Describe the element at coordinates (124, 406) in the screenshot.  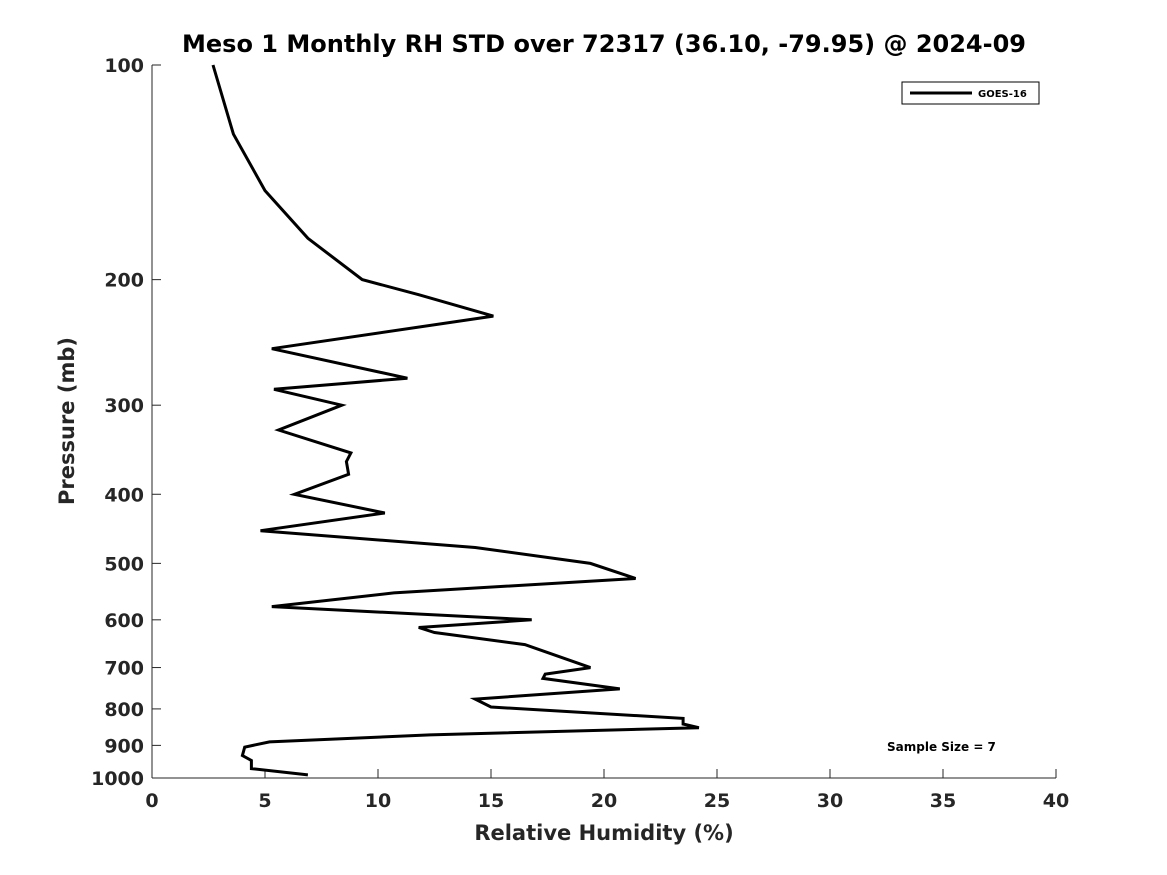
I see `y-tick-label: 300` at that location.